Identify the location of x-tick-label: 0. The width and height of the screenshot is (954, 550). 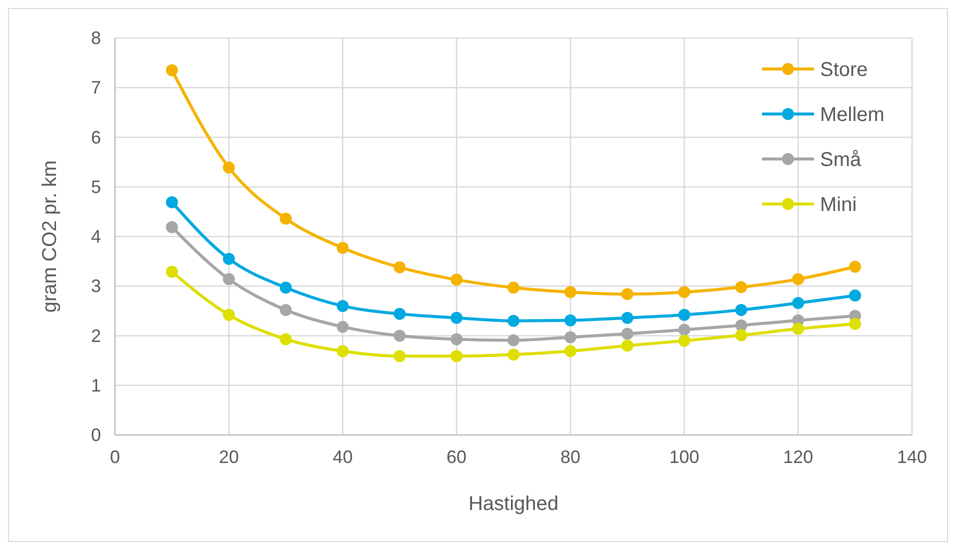
(115, 457).